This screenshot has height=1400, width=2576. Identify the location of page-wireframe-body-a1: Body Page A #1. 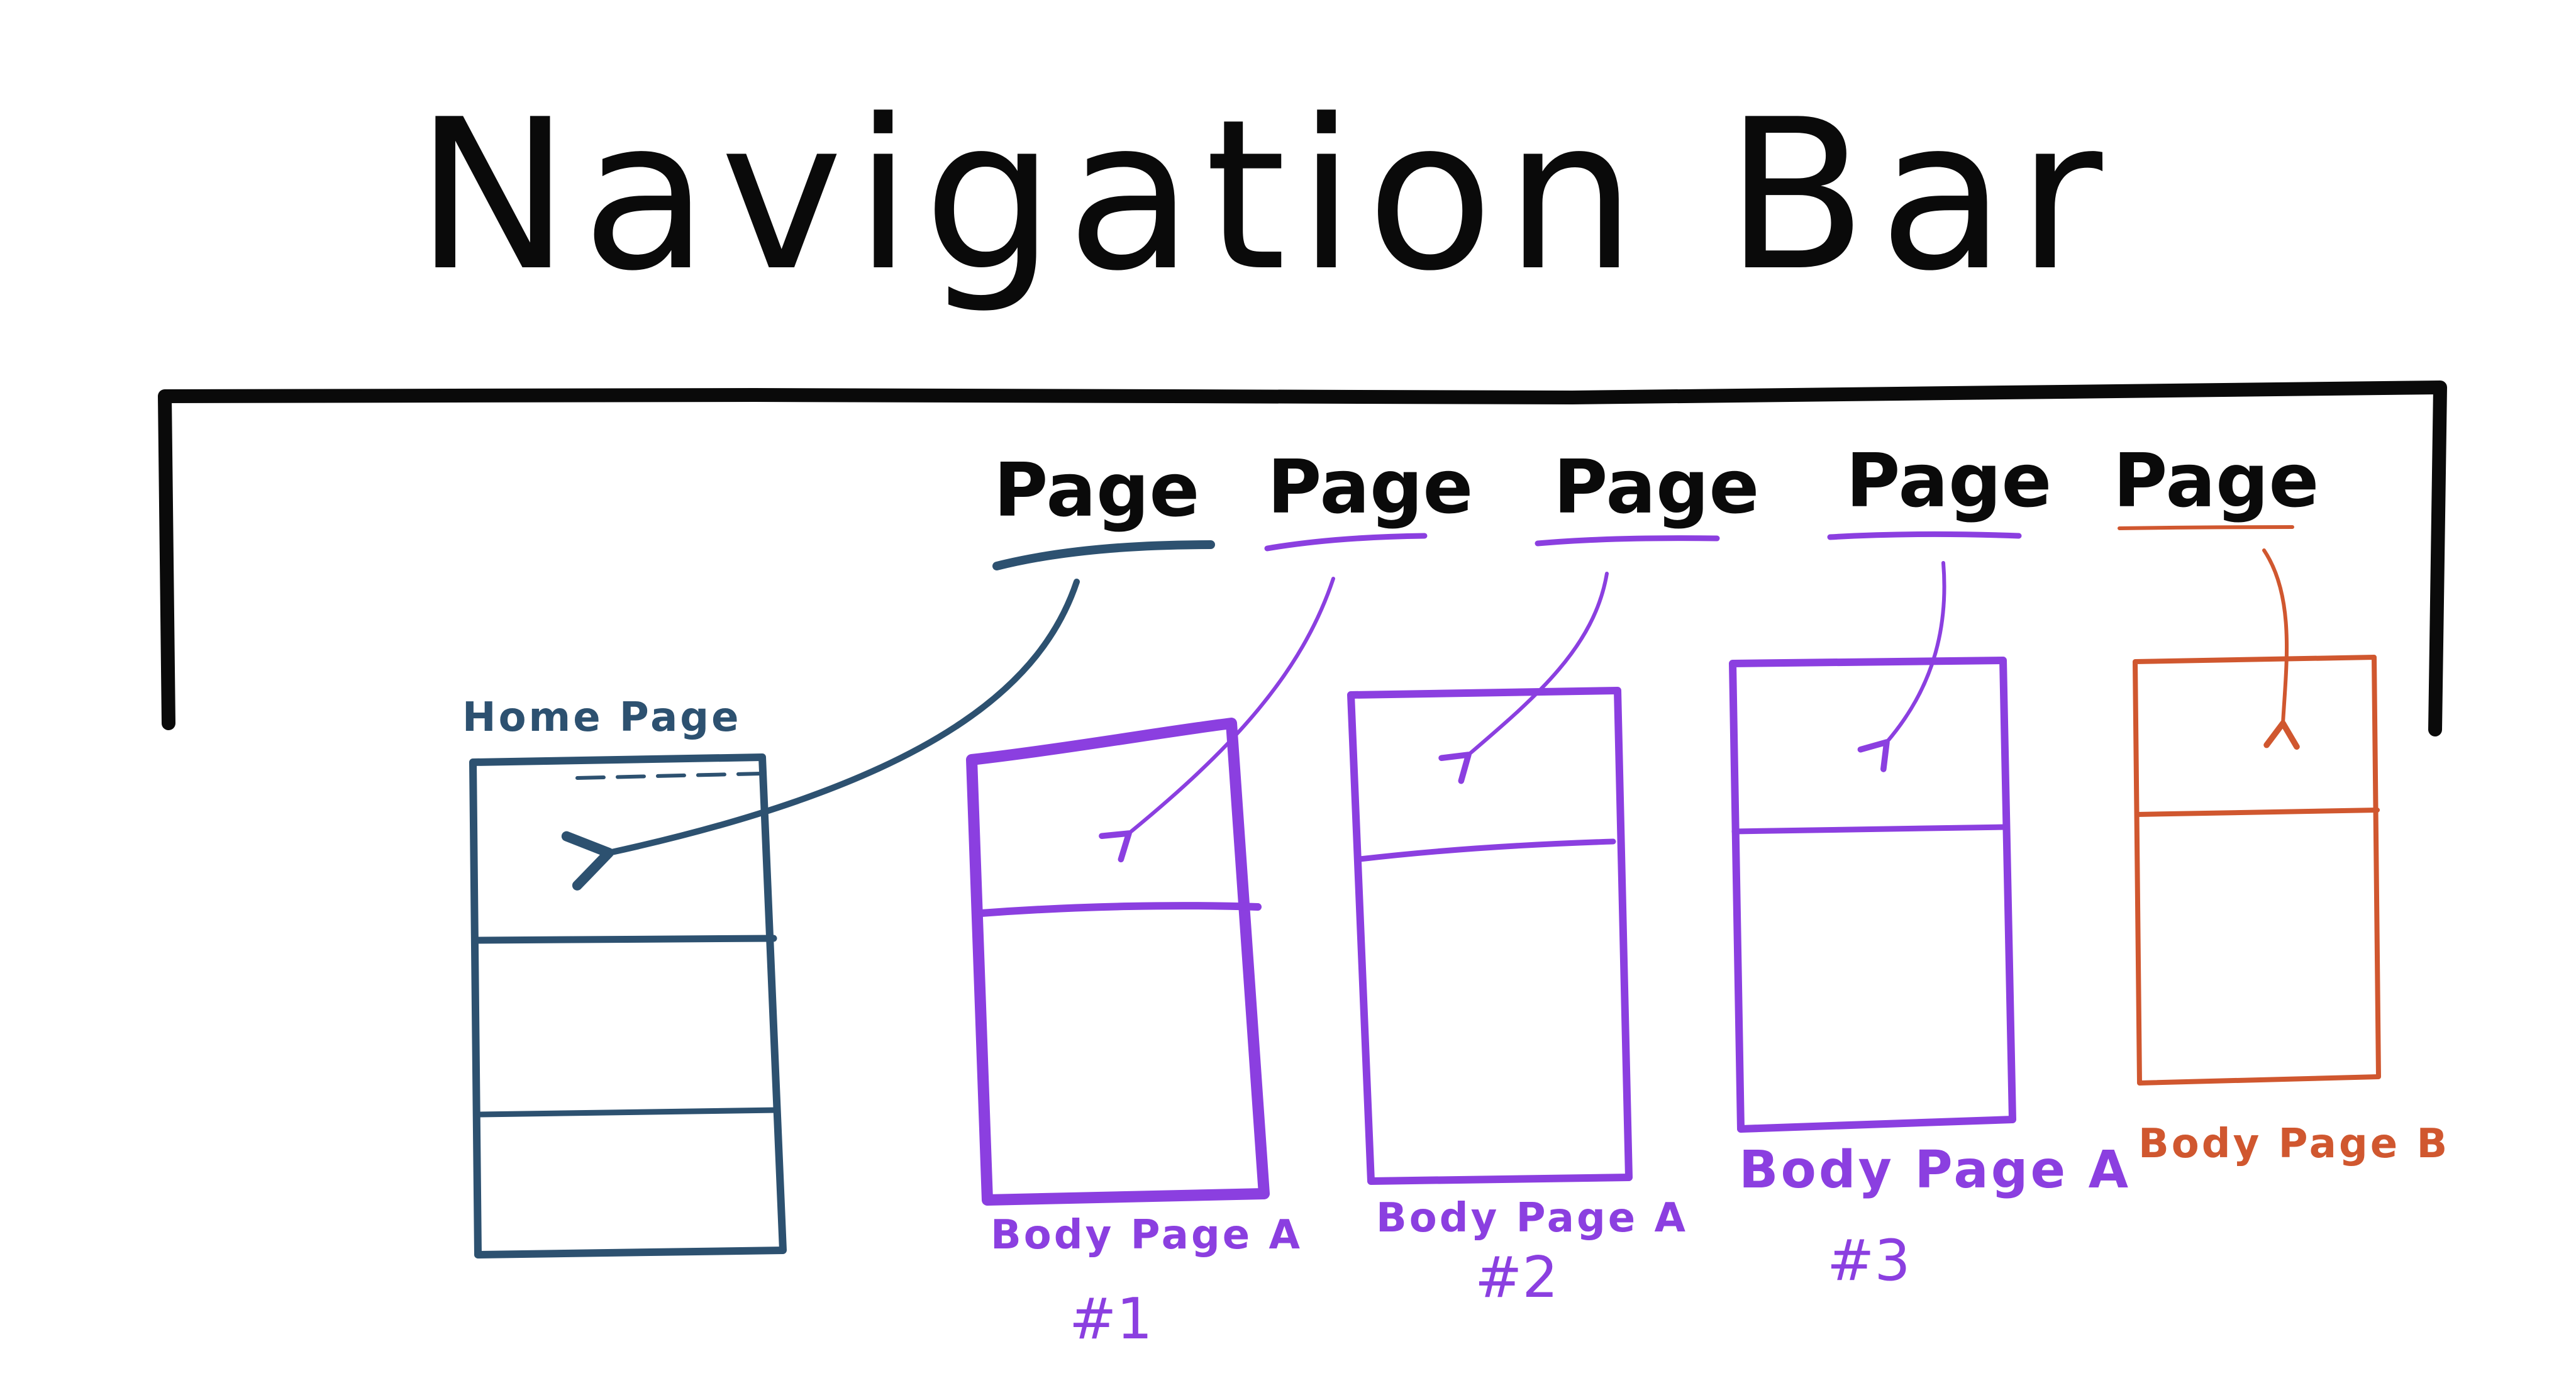
(1134, 1035).